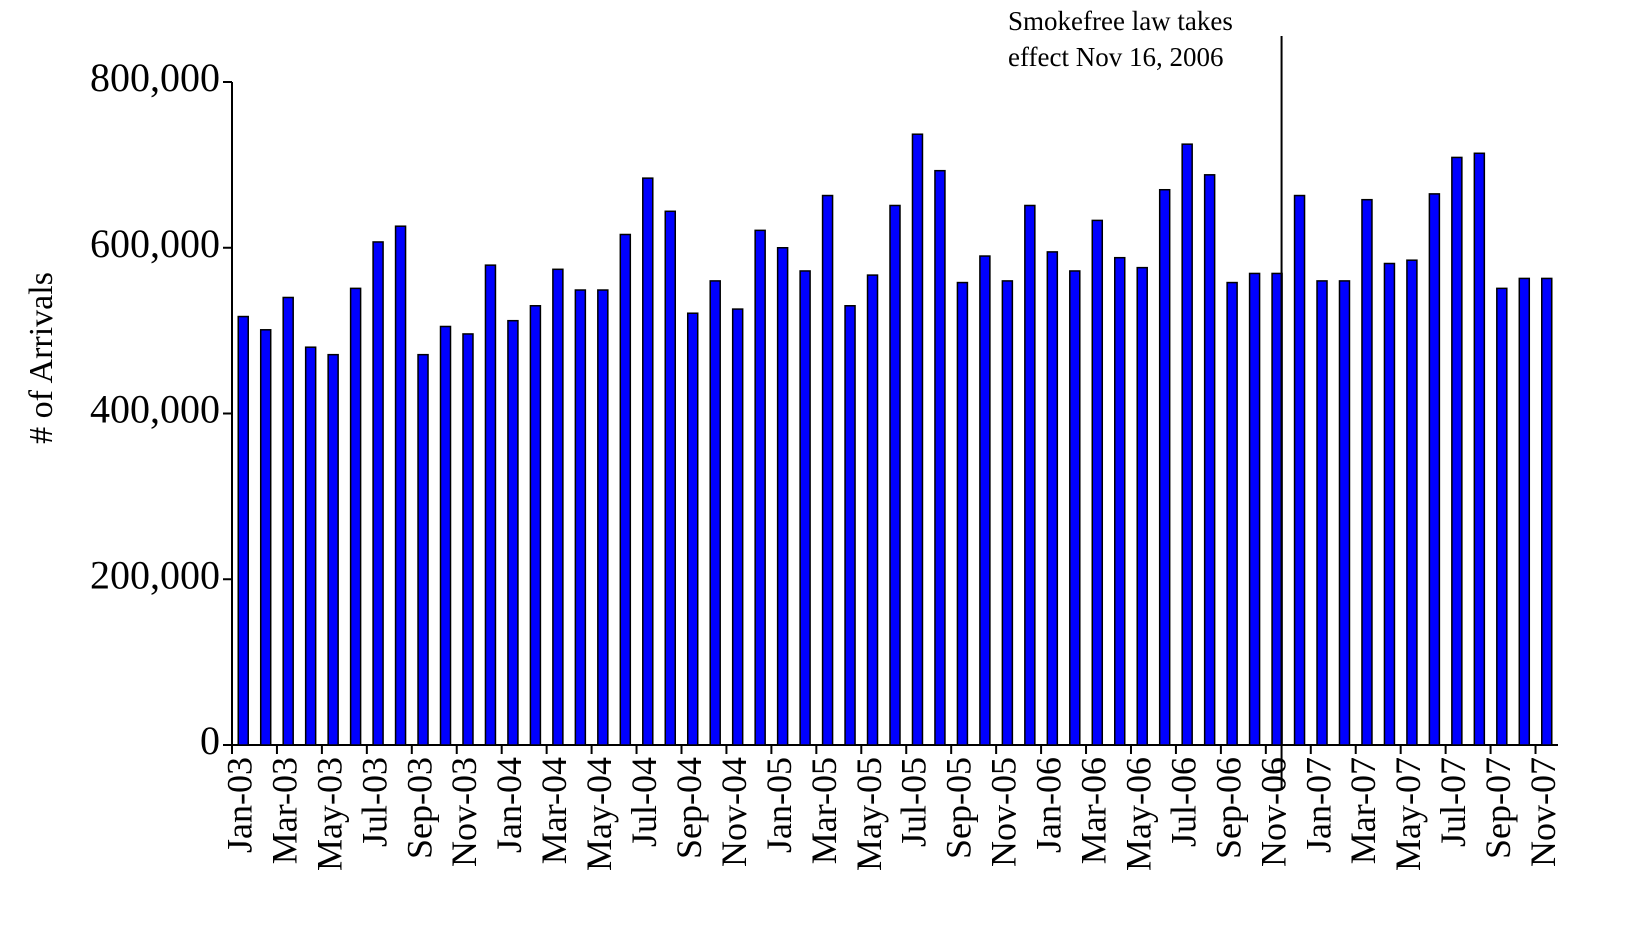 The image size is (1636, 938). What do you see at coordinates (689, 808) in the screenshot?
I see `x-tick-label: Sep-04` at bounding box center [689, 808].